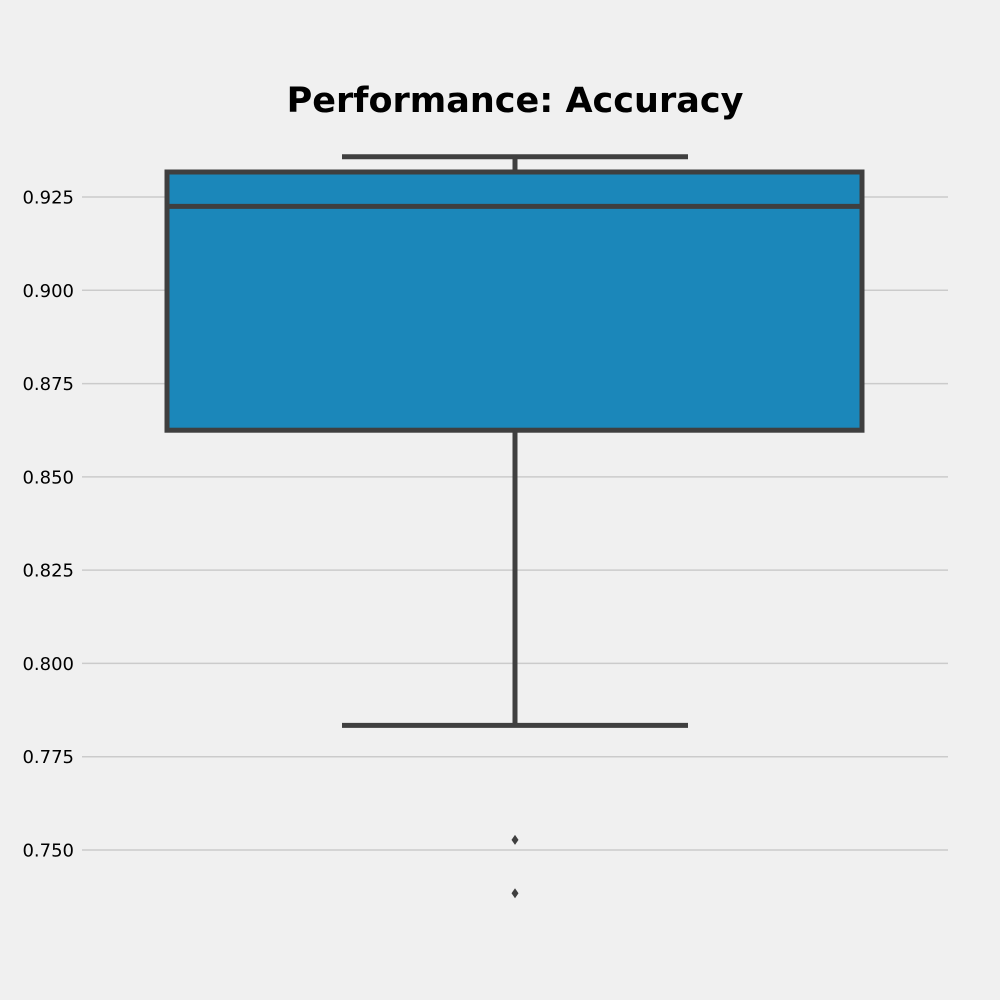 The width and height of the screenshot is (1000, 1000). I want to click on y-axis-ticks: 0.750 0.775 0.800 0.825 0.850 0.875 0.900 0.925, so click(48, 525).